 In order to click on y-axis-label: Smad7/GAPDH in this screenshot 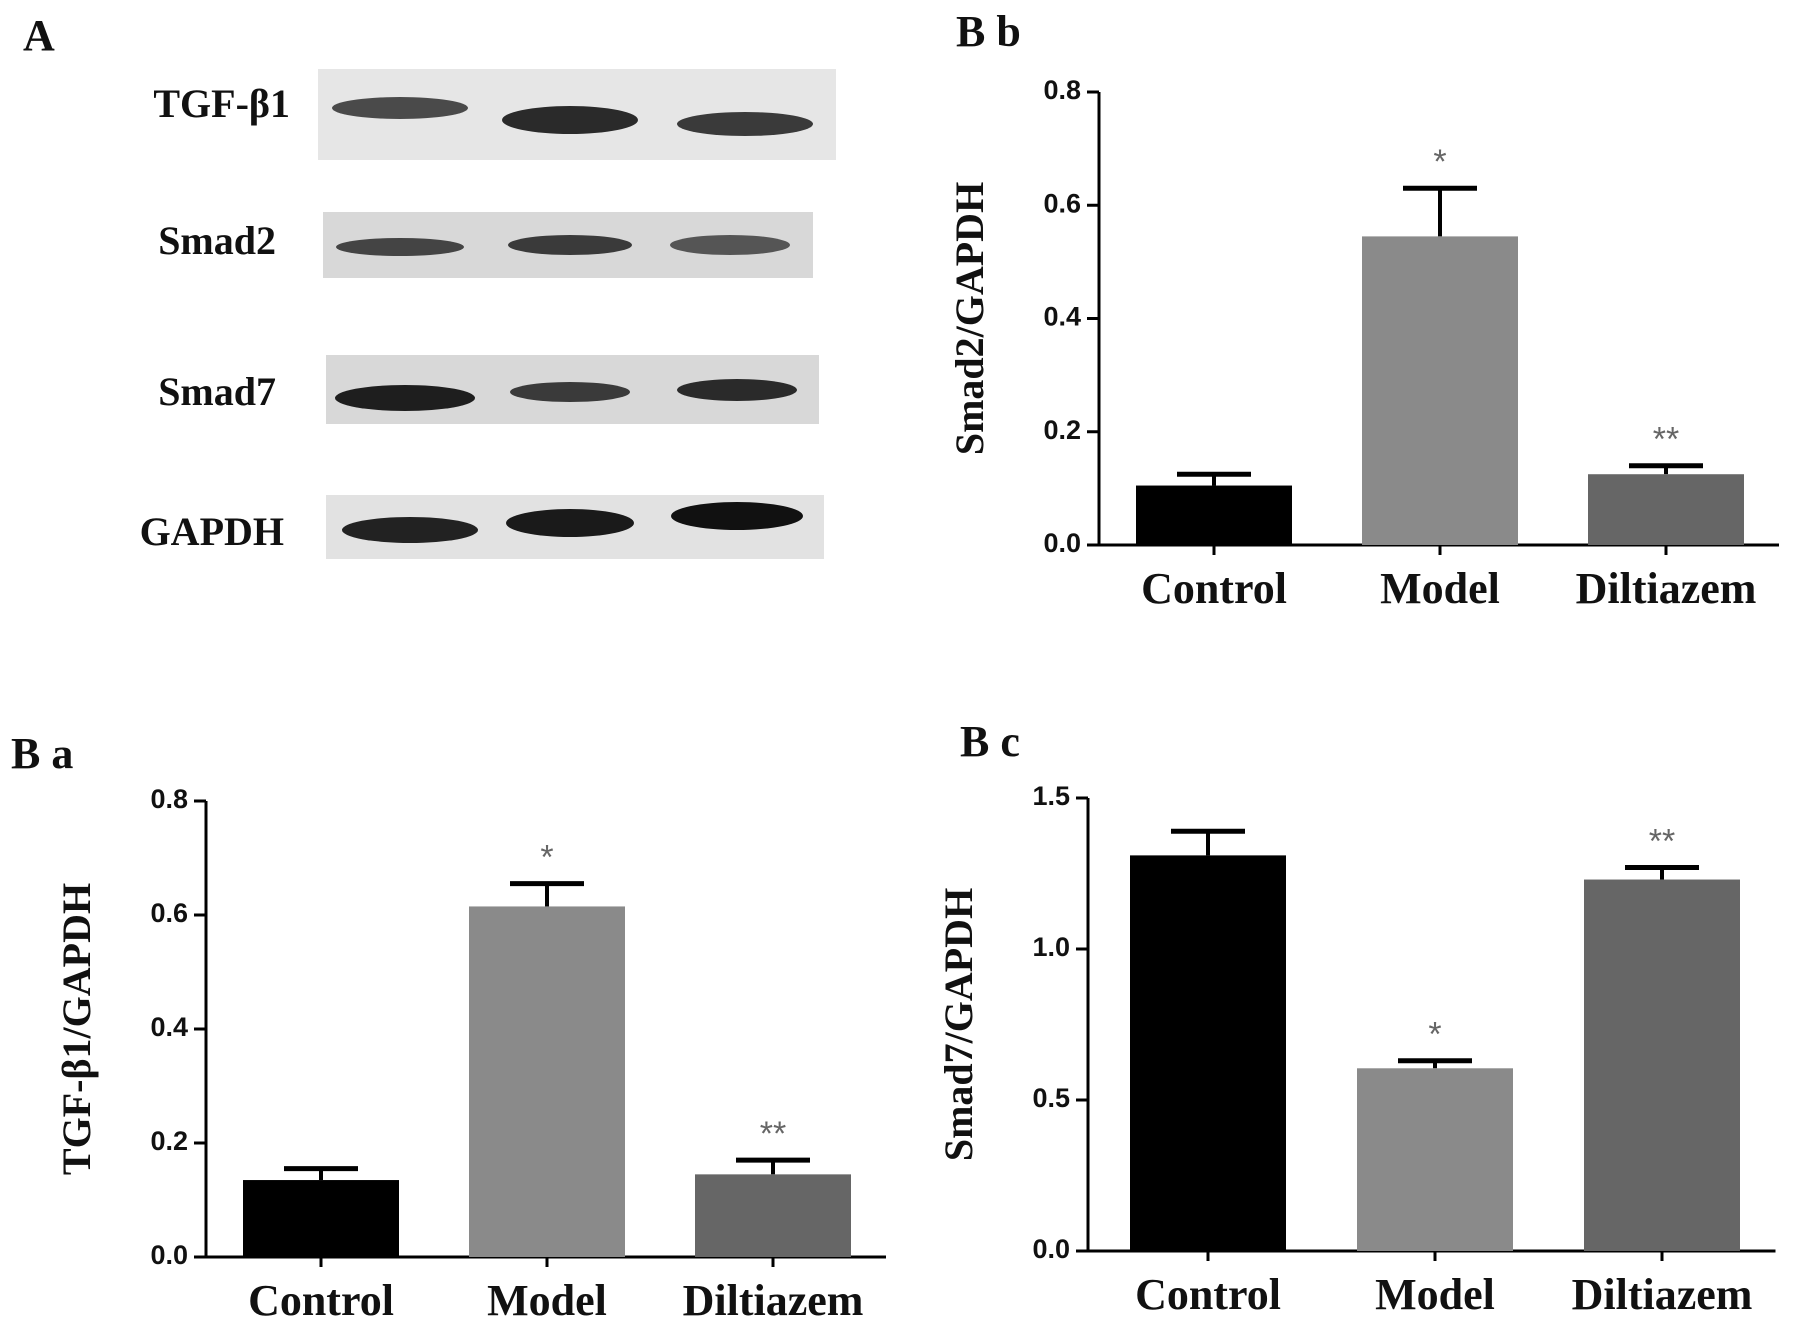, I will do `click(958, 1024)`.